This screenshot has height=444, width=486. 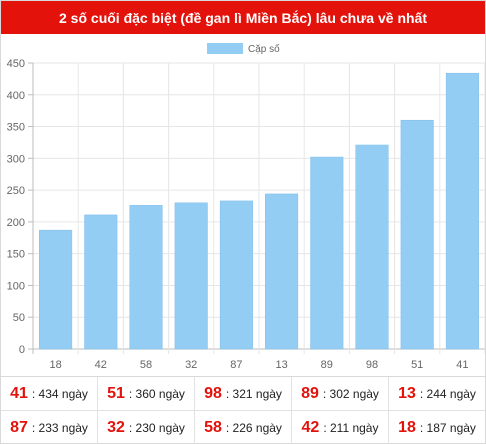 I want to click on stats-number: 87, so click(x=19, y=427).